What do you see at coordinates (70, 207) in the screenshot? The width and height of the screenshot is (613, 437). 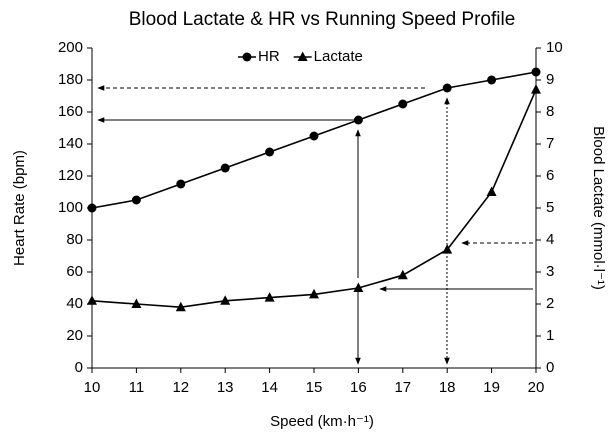 I see `y-tick-label: 100` at bounding box center [70, 207].